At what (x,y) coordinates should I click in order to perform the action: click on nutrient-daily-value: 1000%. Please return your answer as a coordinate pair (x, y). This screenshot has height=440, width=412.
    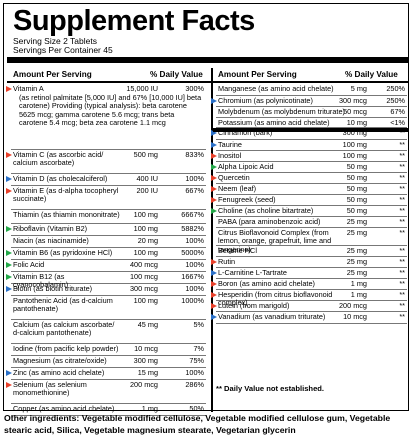
    Looking at the image, I should click on (192, 300).